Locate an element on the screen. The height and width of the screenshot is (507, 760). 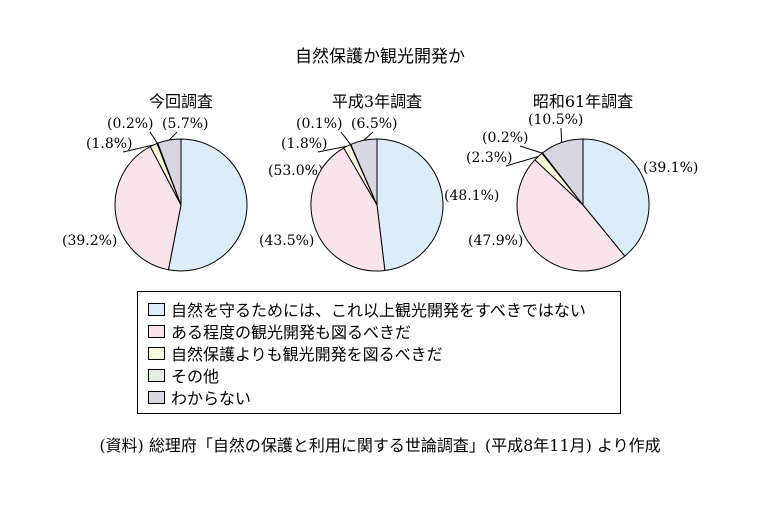
legend-item: 自然保護よりも観光開発を図るべきだ is located at coordinates (384, 353).